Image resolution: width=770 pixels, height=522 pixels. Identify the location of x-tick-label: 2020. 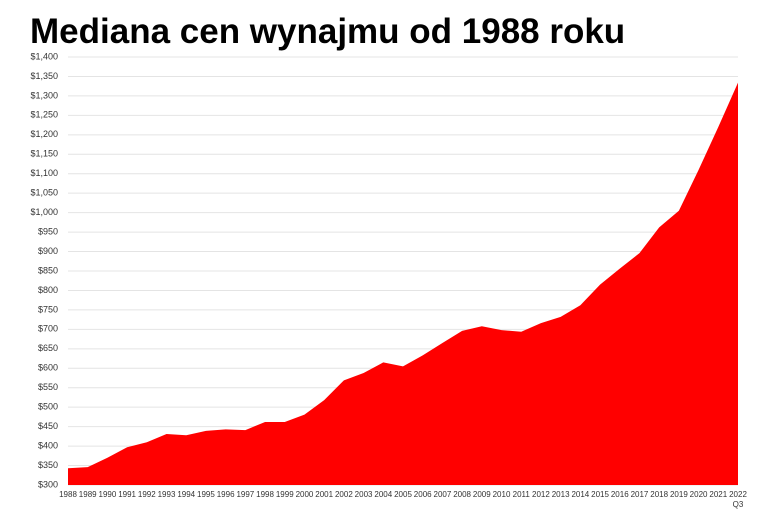
(698, 494).